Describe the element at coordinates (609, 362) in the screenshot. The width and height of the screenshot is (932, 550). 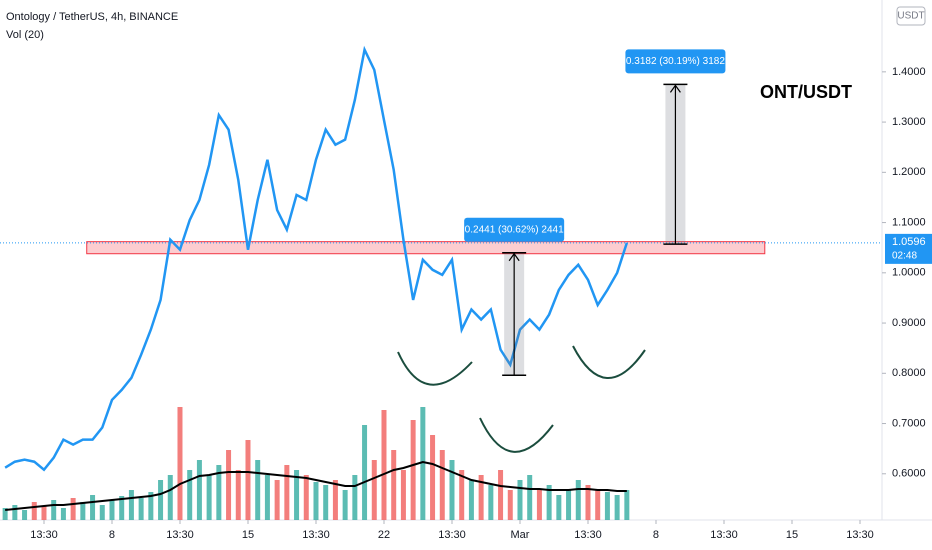
I see `right-shoulder` at that location.